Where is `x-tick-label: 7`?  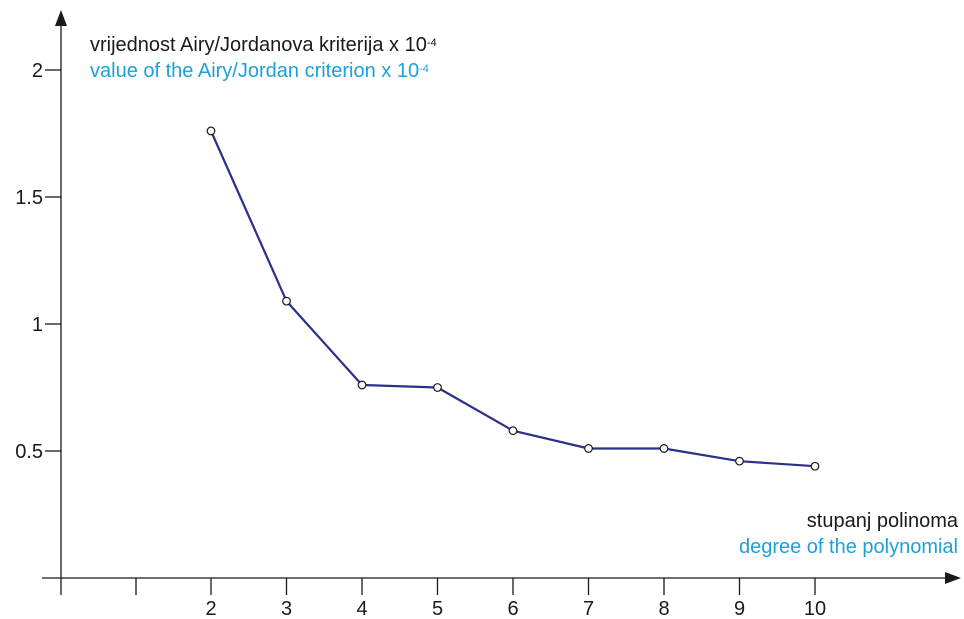 x-tick-label: 7 is located at coordinates (588, 608).